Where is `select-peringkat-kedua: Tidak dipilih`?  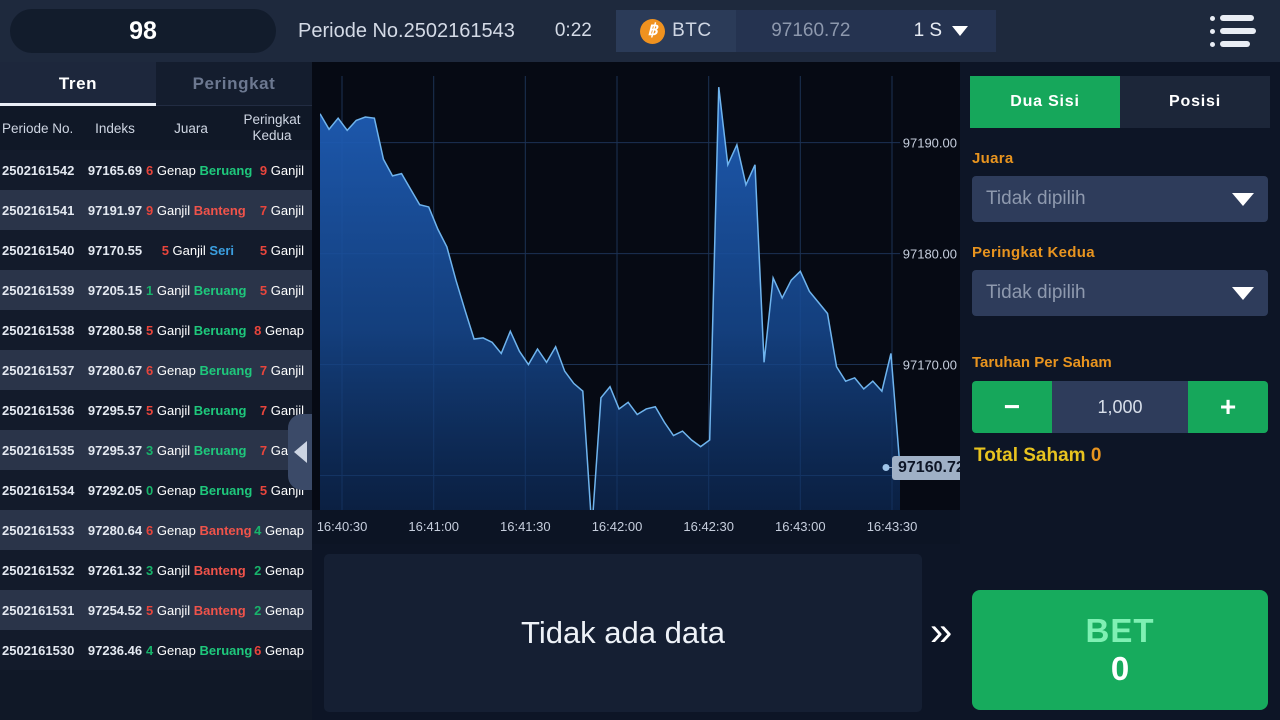 select-peringkat-kedua: Tidak dipilih is located at coordinates (1120, 293).